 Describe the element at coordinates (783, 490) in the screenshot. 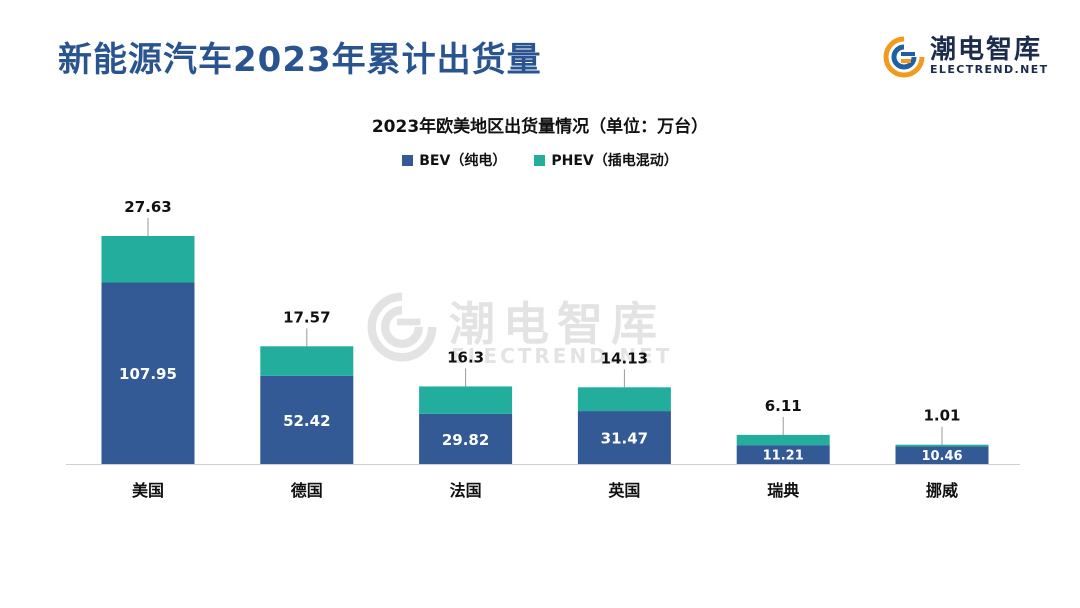

I see `category-label-4: 瑞典` at that location.